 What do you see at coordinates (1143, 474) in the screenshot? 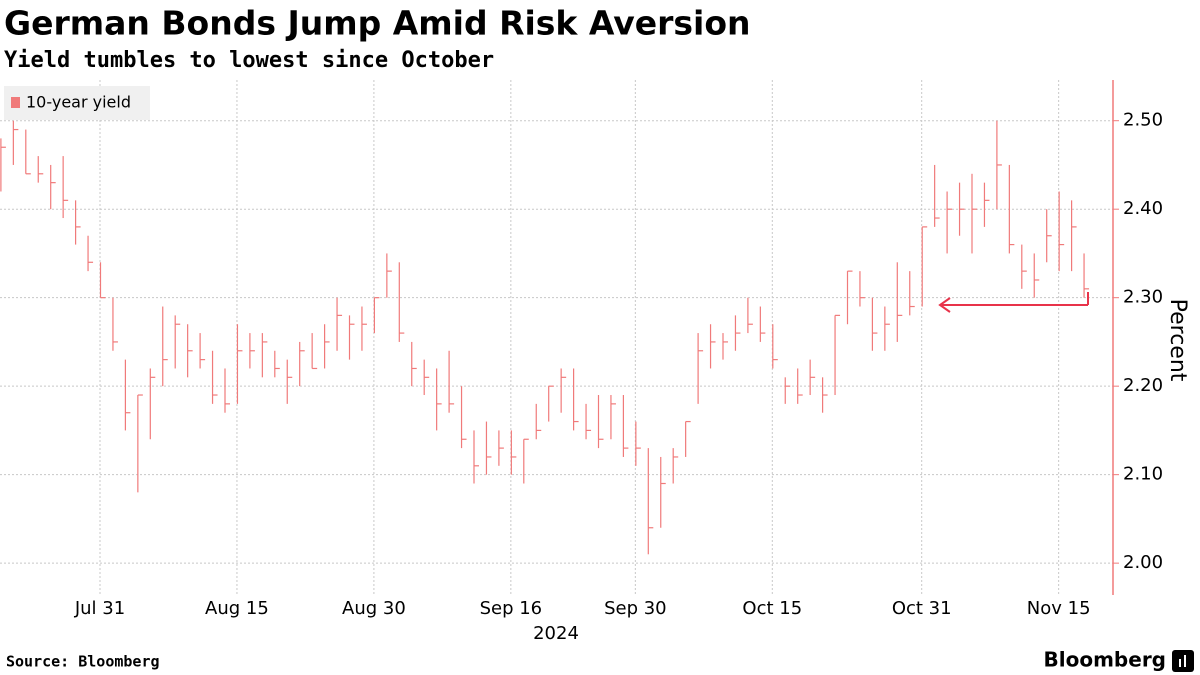
I see `y-tick-label: 2.10` at bounding box center [1143, 474].